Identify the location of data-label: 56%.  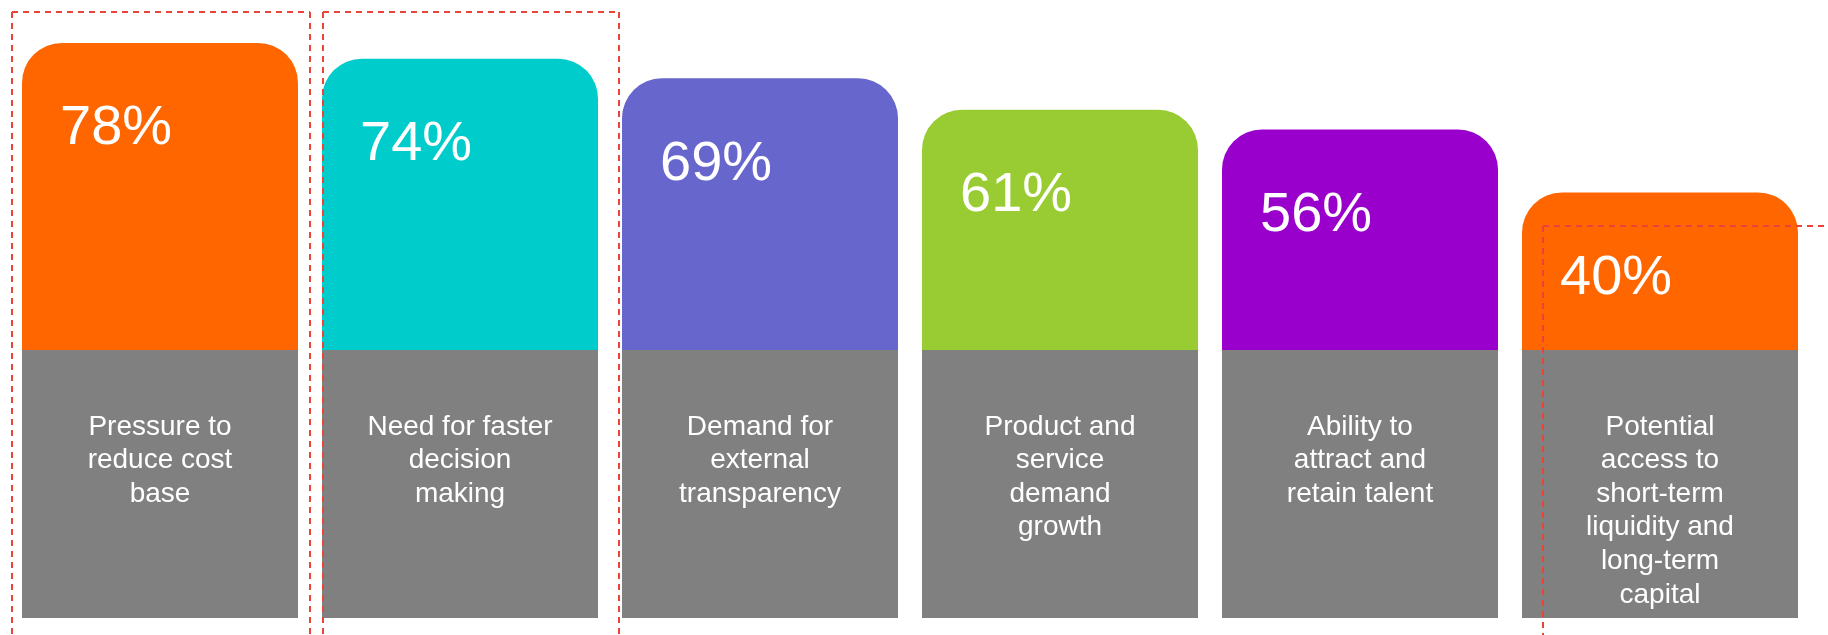
(1316, 211).